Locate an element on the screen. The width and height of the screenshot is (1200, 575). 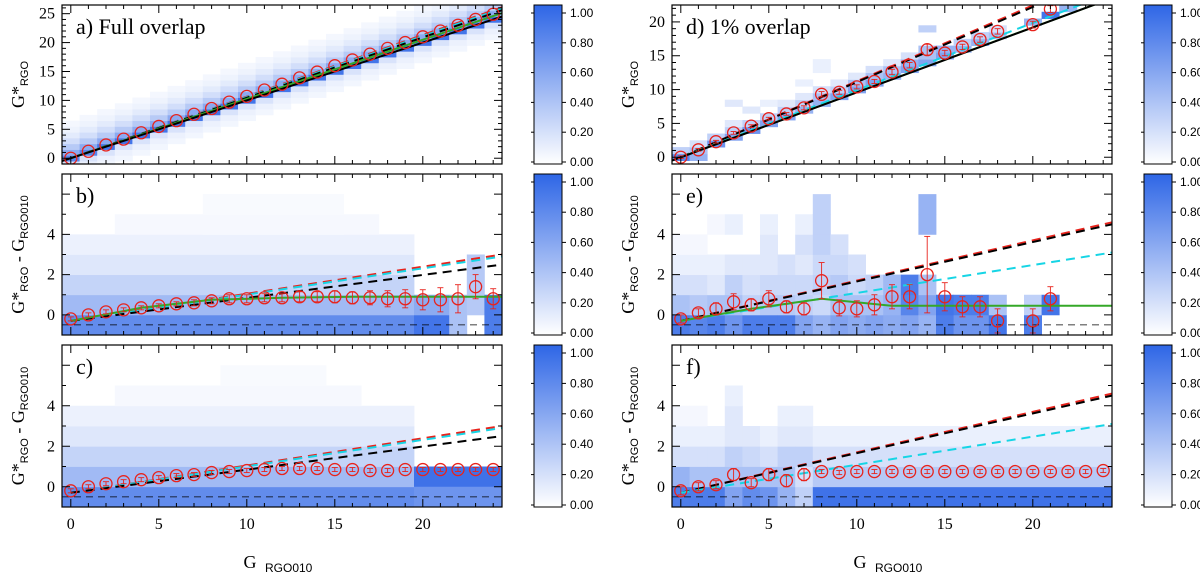
y-tick-label: 5 is located at coordinates (51, 129).